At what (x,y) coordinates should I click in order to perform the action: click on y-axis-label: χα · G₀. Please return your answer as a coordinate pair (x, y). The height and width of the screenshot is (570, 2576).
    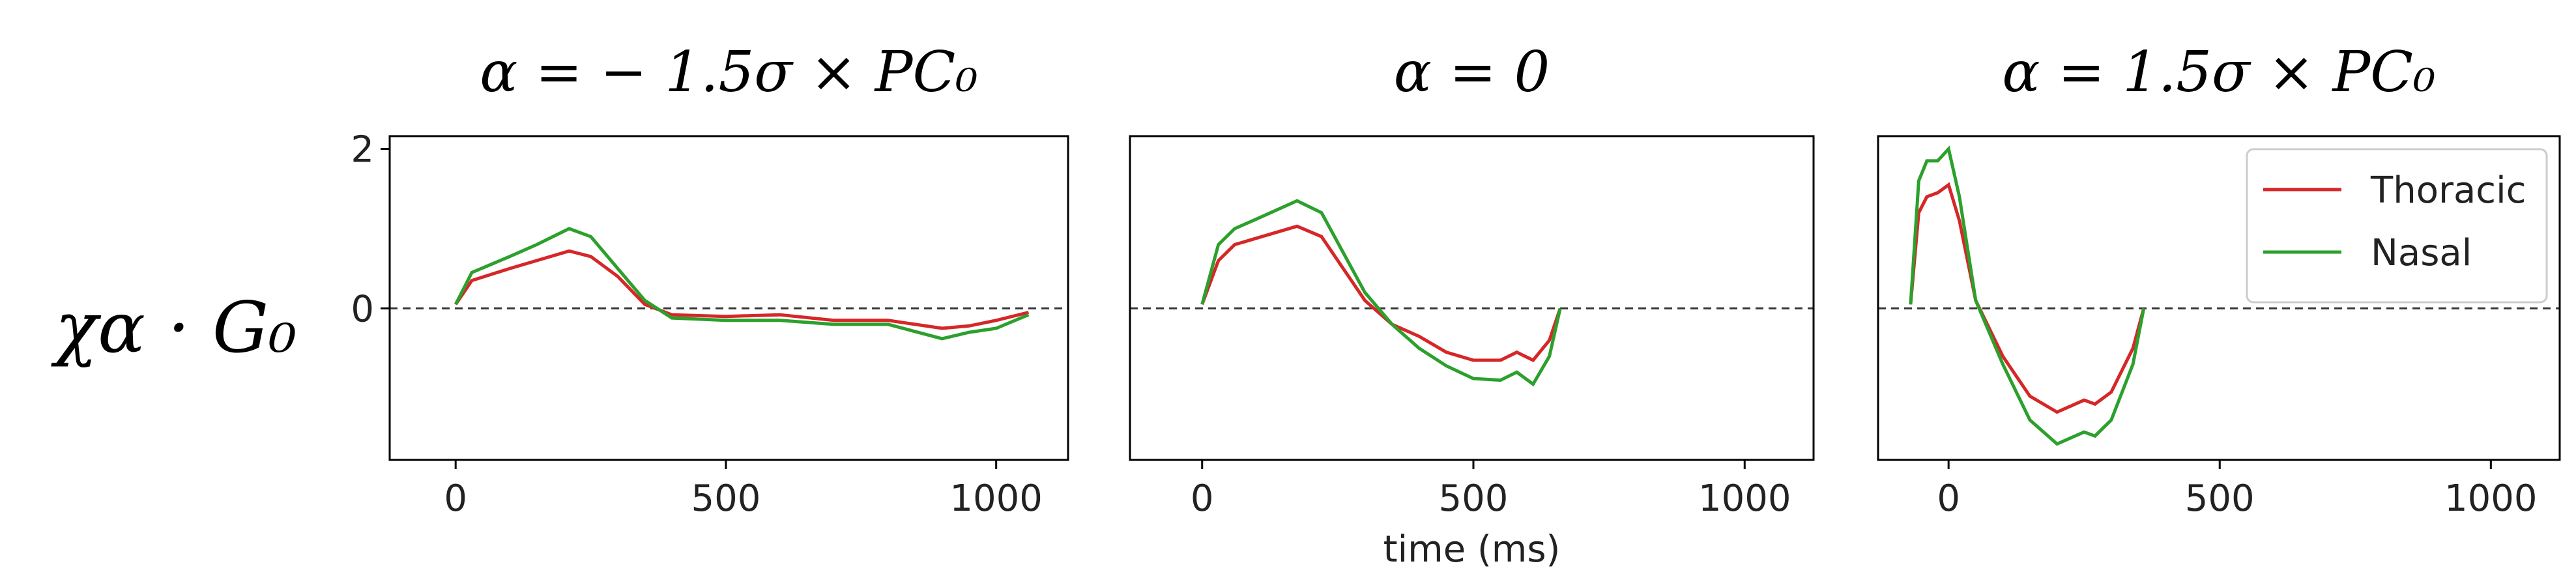
    Looking at the image, I should click on (174, 328).